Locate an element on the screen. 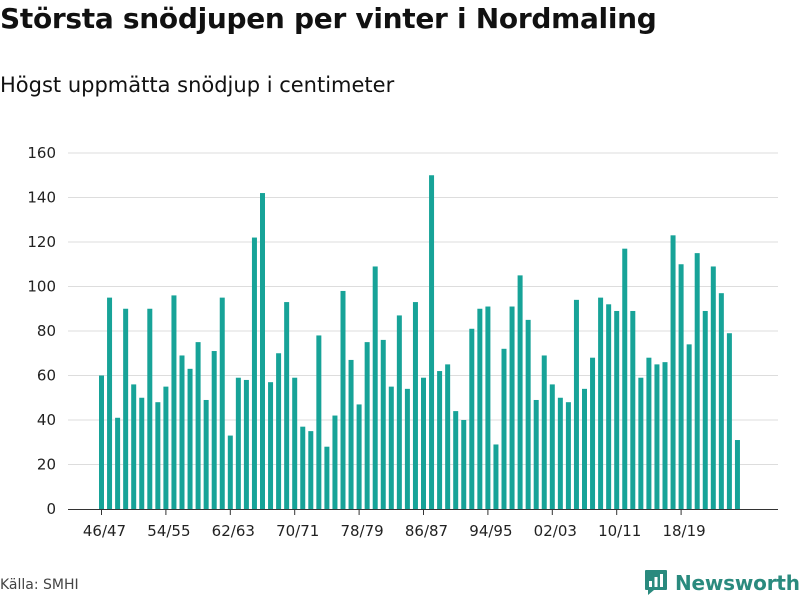 Image resolution: width=800 pixels, height=600 pixels. bar-1976 is located at coordinates (343, 399).